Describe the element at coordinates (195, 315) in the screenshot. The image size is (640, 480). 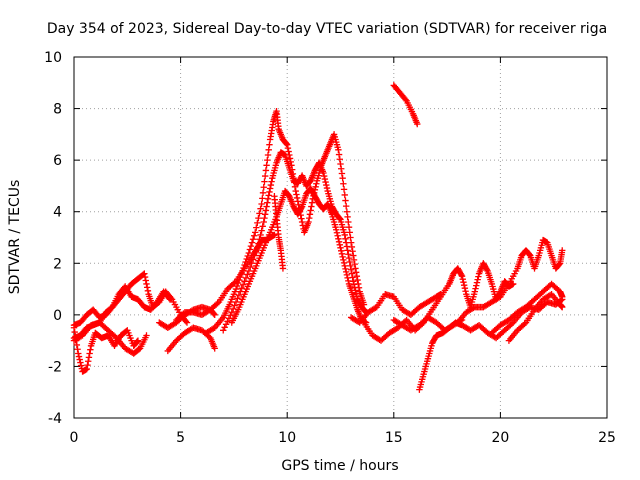
I see `series-sat-f` at that location.